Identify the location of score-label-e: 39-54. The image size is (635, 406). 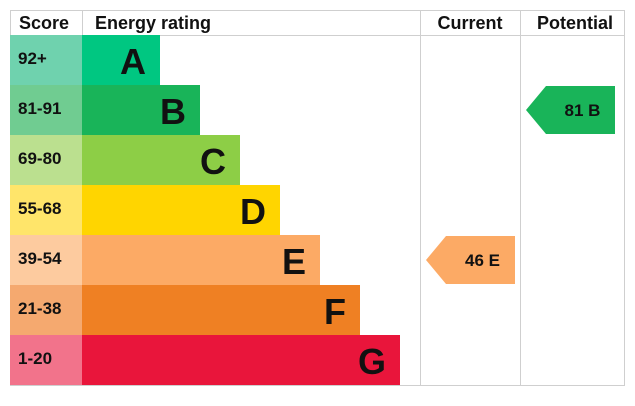
(40, 258).